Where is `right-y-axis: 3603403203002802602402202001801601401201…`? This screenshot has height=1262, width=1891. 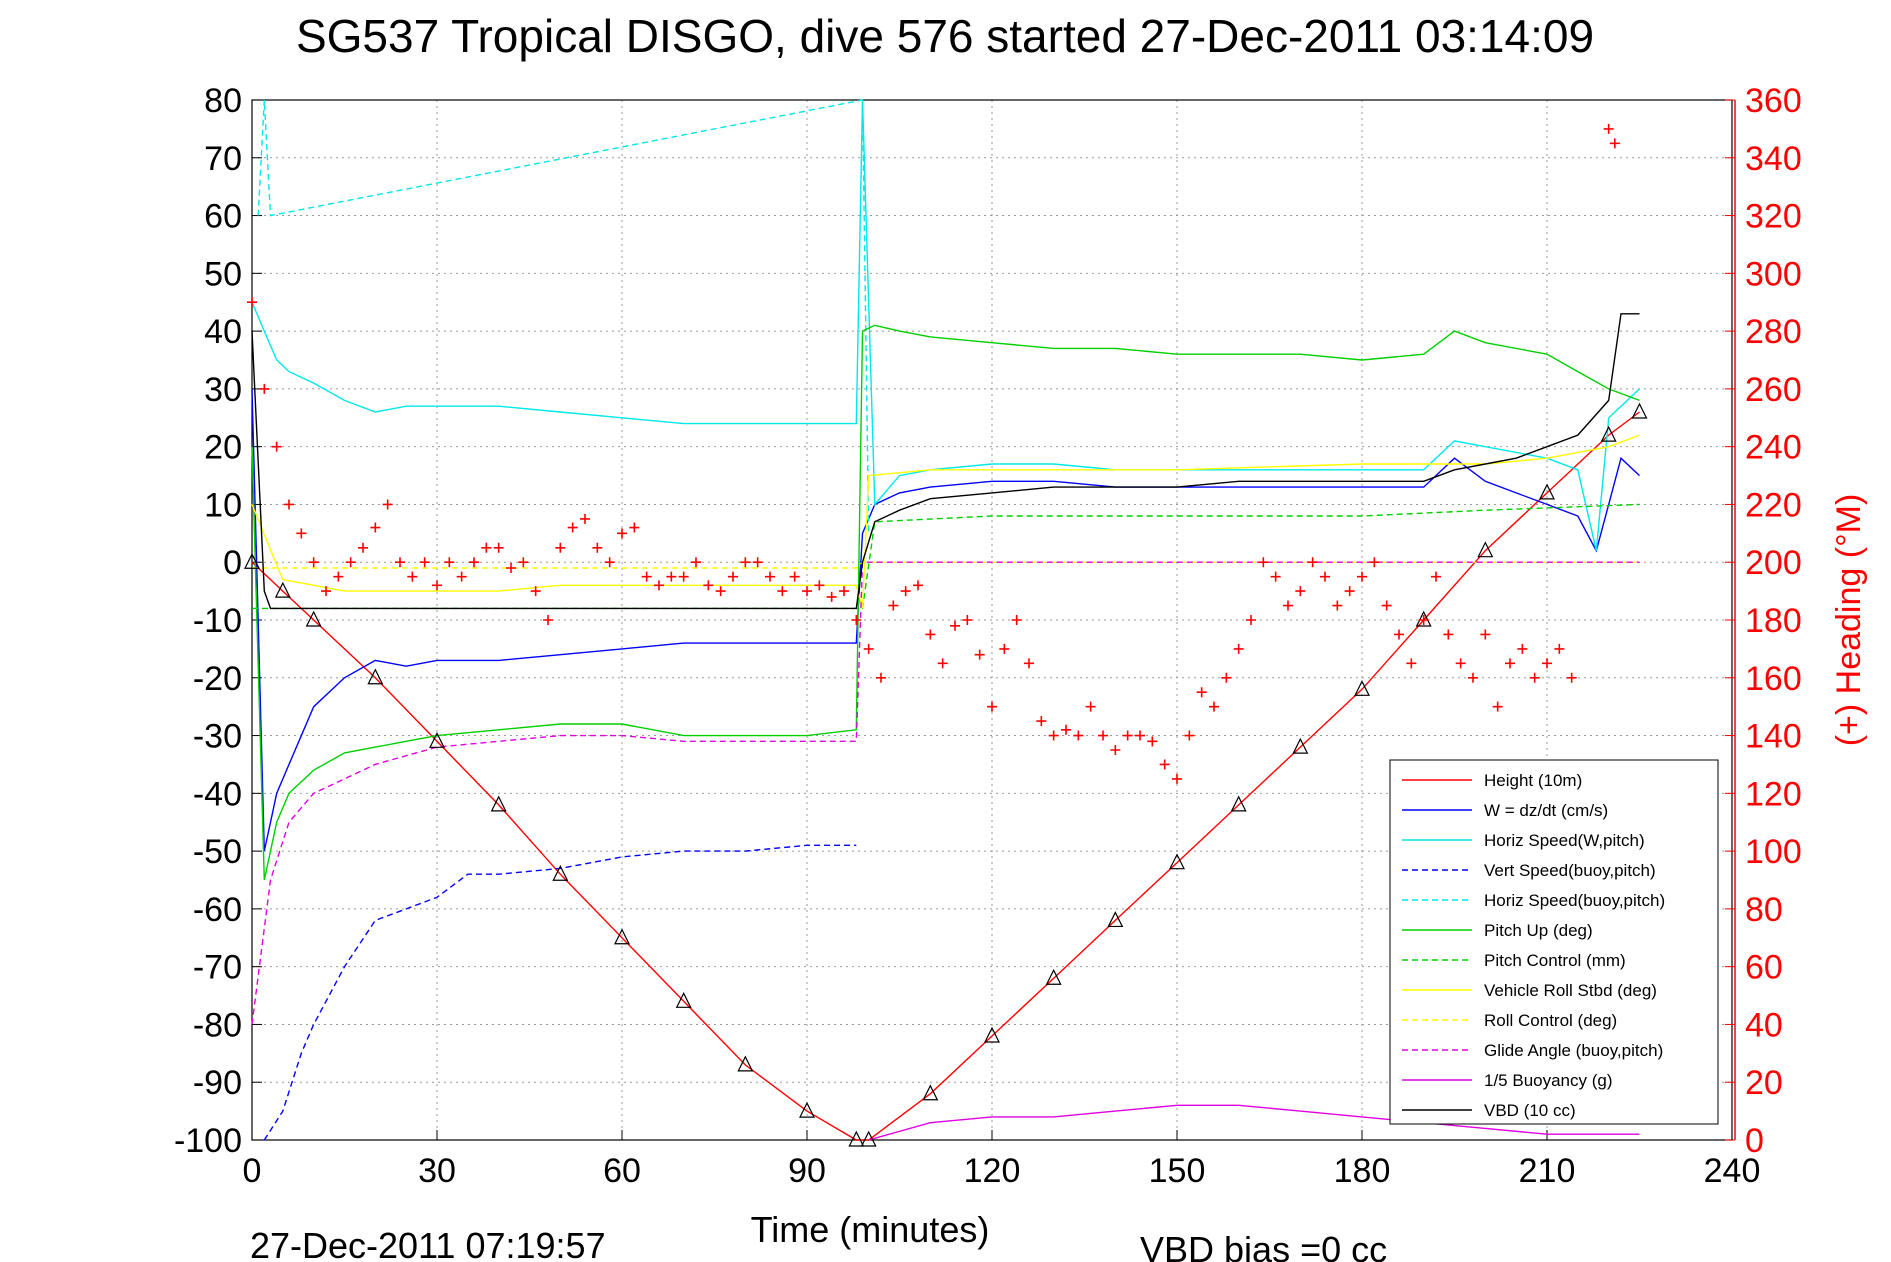 right-y-axis: 3603403203002802602402202001801601401201… is located at coordinates (1763, 621).